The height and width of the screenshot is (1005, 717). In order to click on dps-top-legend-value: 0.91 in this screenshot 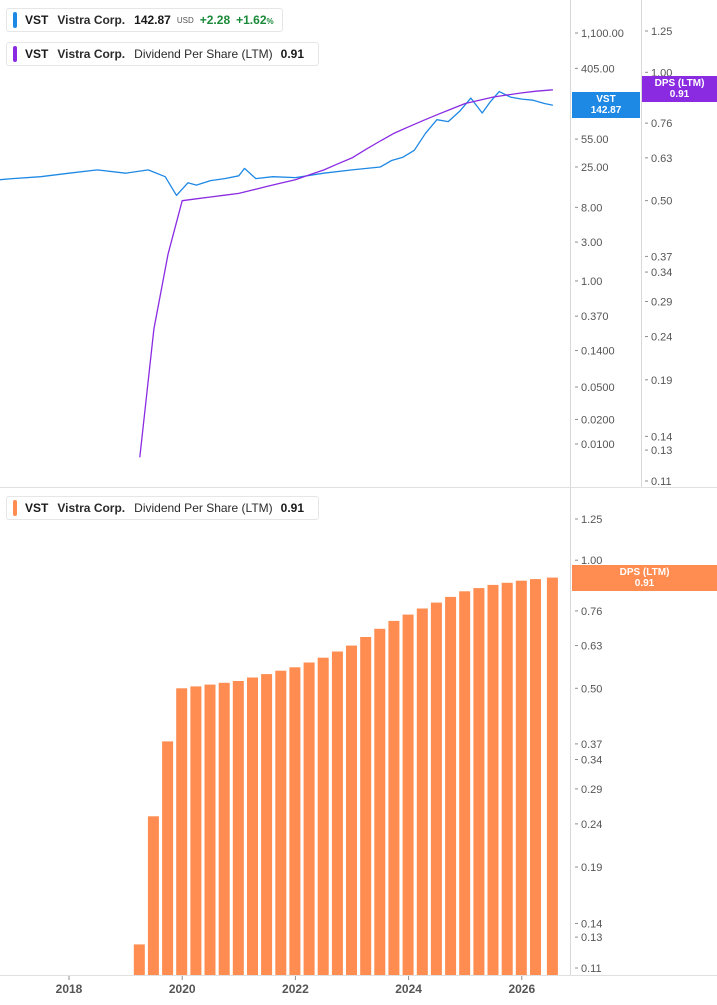, I will do `click(292, 54)`.